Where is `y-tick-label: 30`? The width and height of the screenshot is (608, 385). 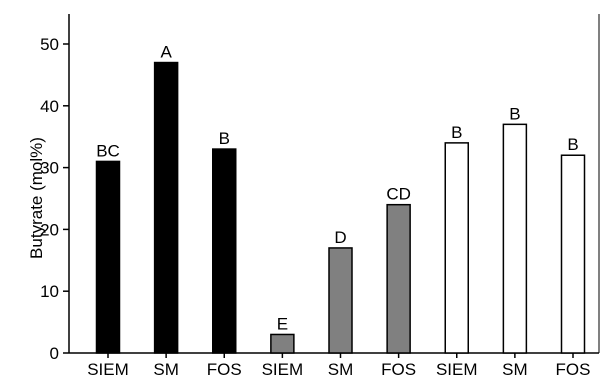
y-tick-label: 30 is located at coordinates (49, 168).